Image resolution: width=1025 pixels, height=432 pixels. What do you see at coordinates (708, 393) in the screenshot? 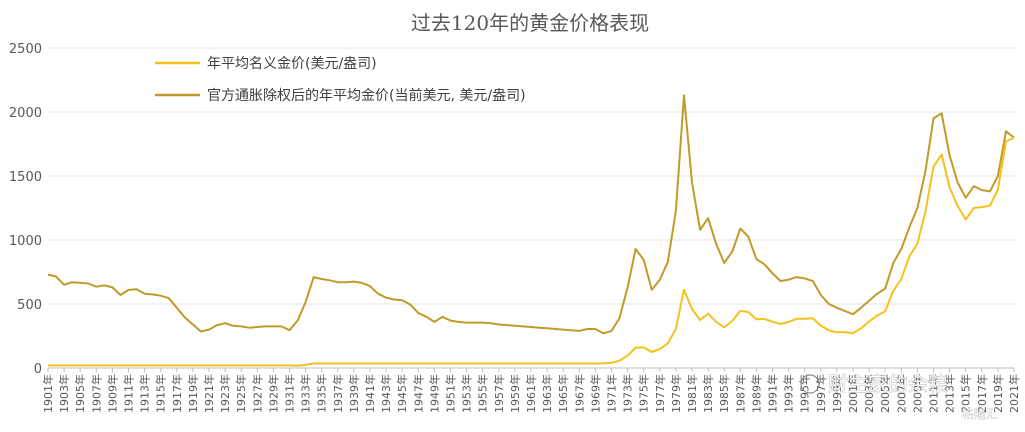
I see `x-tick-label: 1983年` at bounding box center [708, 393].